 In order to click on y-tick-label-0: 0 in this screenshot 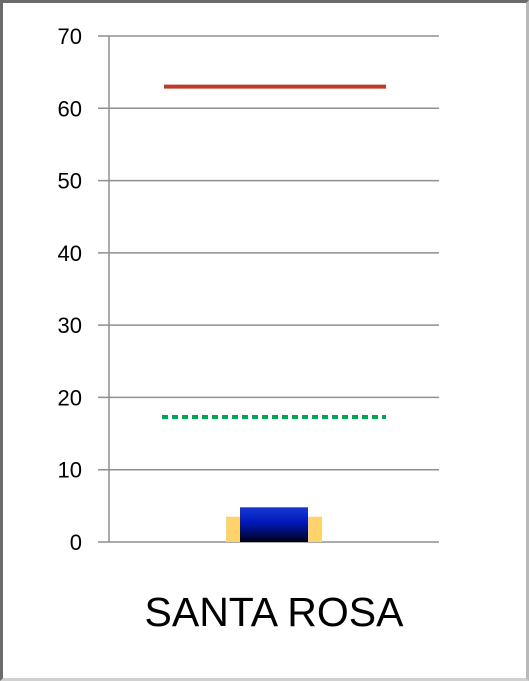, I will do `click(76, 542)`.